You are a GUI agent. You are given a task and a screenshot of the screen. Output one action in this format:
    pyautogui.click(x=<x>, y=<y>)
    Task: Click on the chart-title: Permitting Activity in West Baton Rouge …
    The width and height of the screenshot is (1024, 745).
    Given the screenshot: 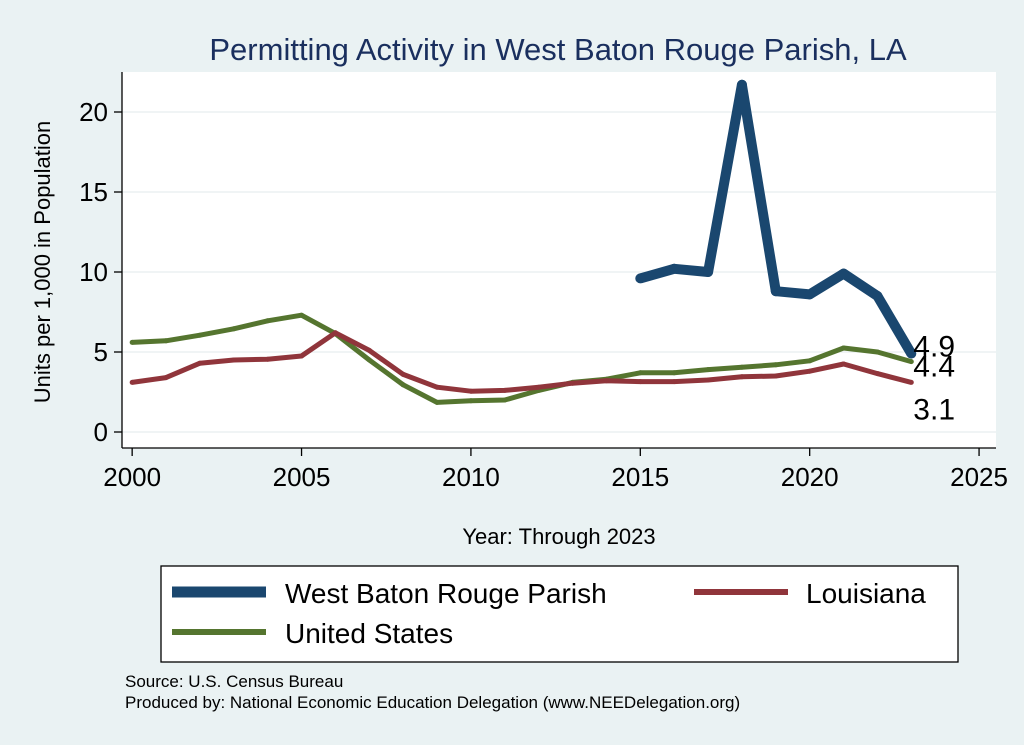 What is the action you would take?
    pyautogui.click(x=558, y=49)
    